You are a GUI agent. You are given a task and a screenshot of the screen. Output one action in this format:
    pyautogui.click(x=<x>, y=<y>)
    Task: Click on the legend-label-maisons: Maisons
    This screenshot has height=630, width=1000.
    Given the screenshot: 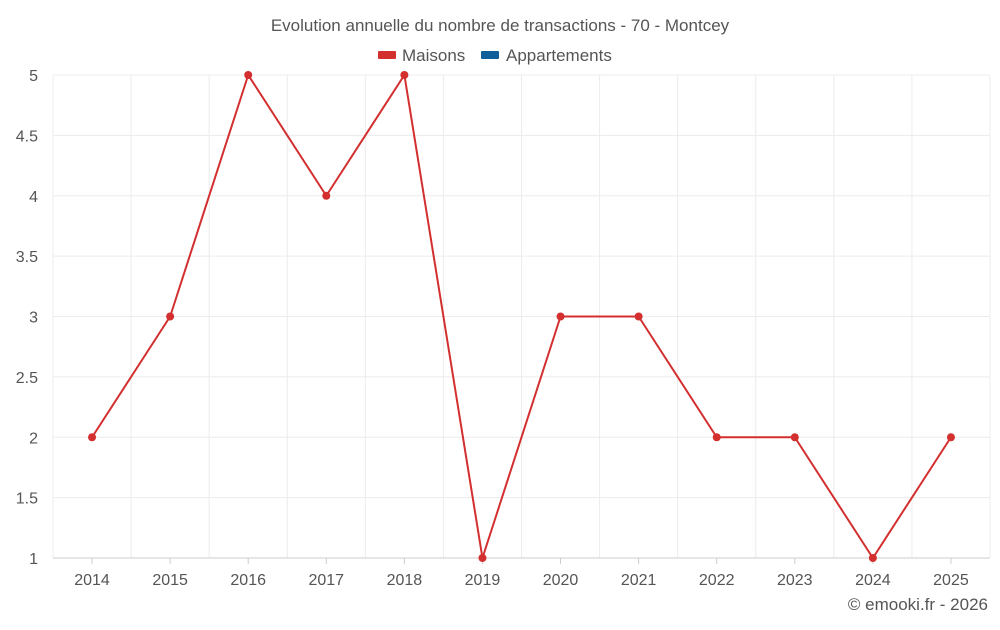 What is the action you would take?
    pyautogui.click(x=433, y=55)
    